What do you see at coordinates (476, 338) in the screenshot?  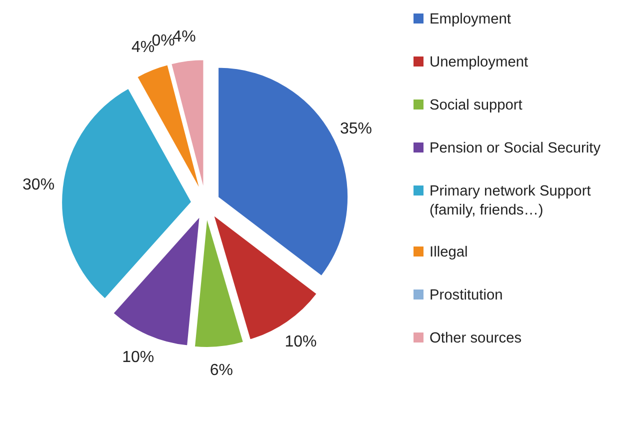 I see `legend-label: Other sources` at bounding box center [476, 338].